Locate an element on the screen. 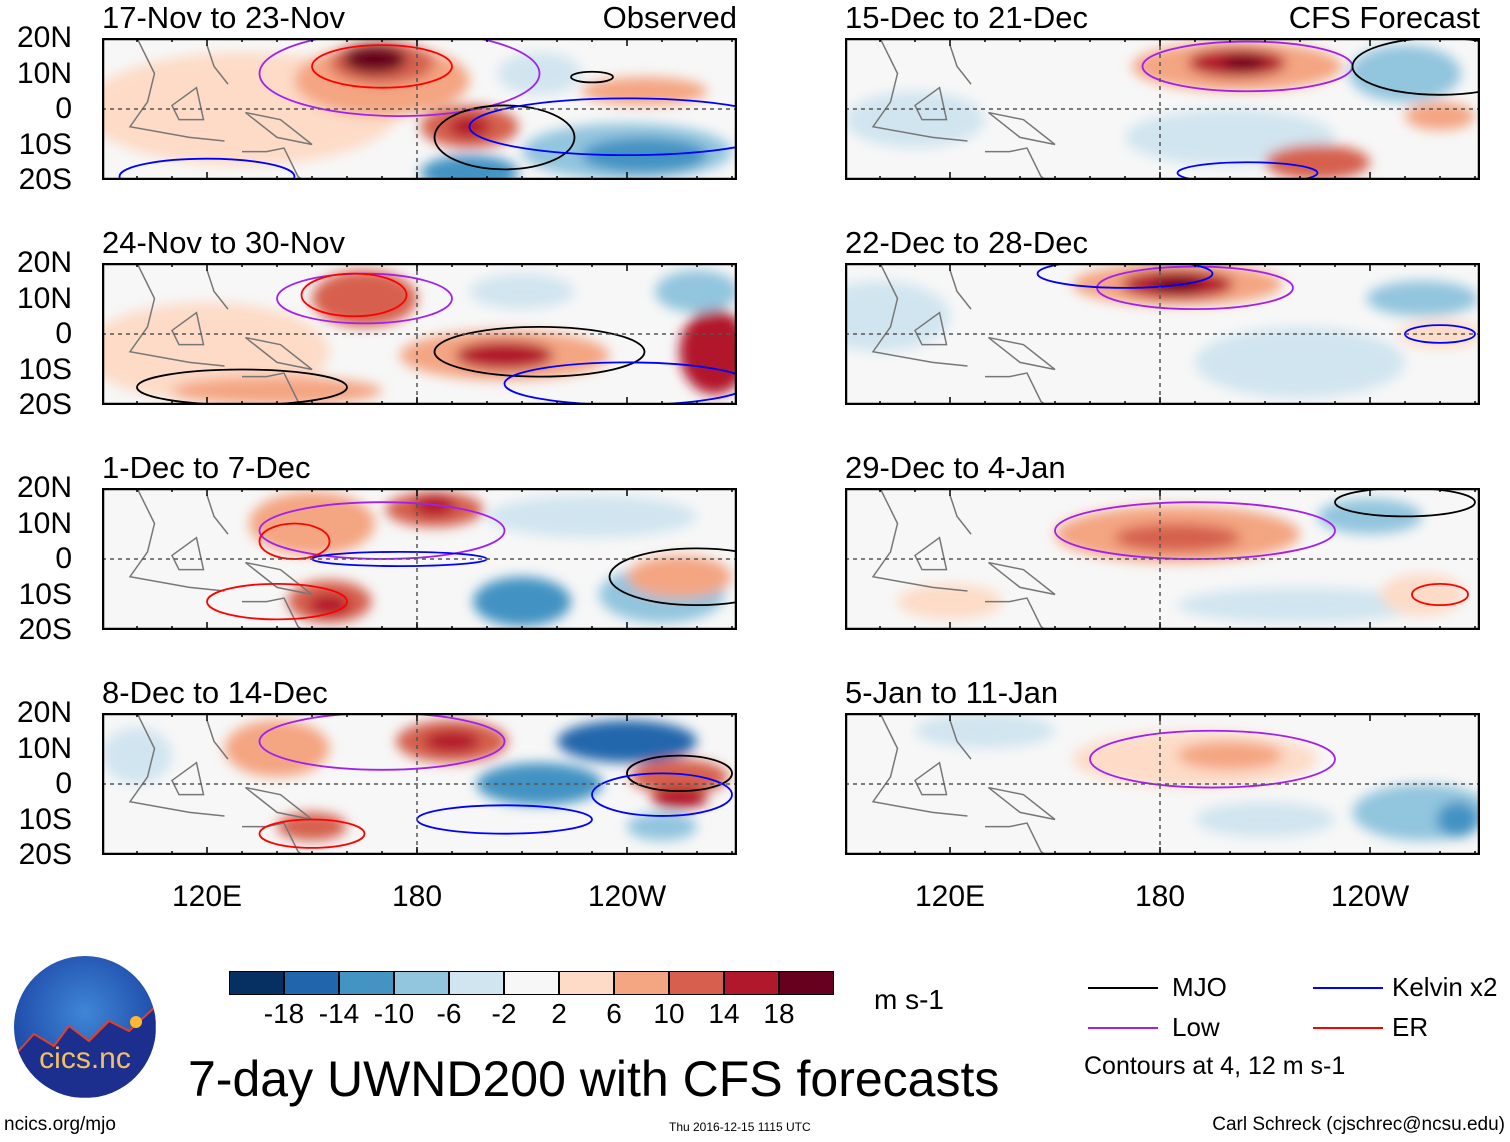 This screenshot has width=1510, height=1142. legend-line-mjo is located at coordinates (1123, 988).